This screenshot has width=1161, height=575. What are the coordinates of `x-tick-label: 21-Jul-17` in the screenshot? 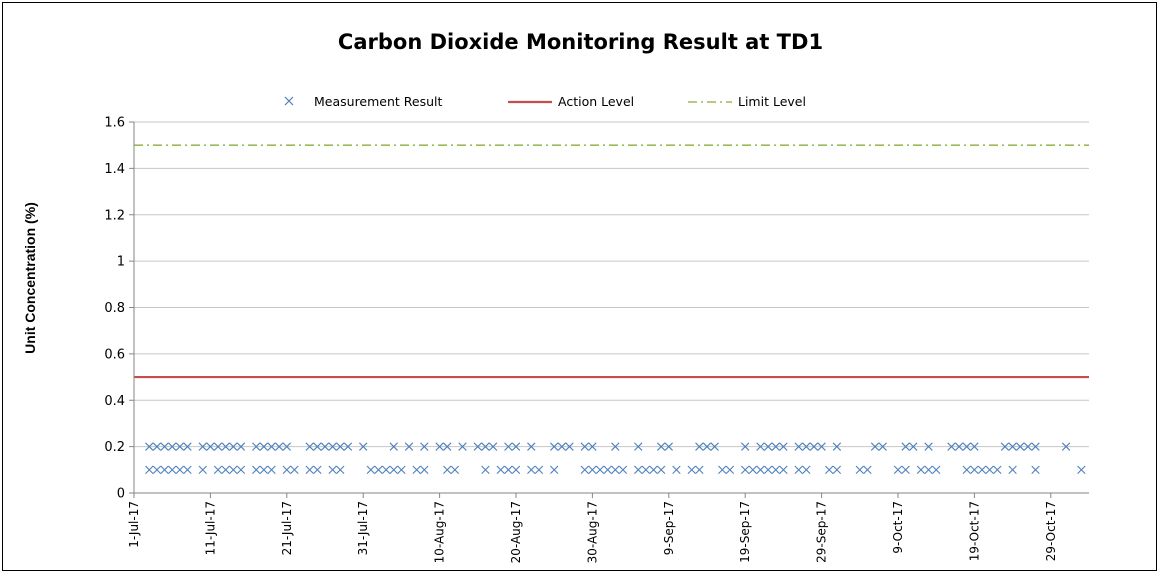 It's located at (287, 528).